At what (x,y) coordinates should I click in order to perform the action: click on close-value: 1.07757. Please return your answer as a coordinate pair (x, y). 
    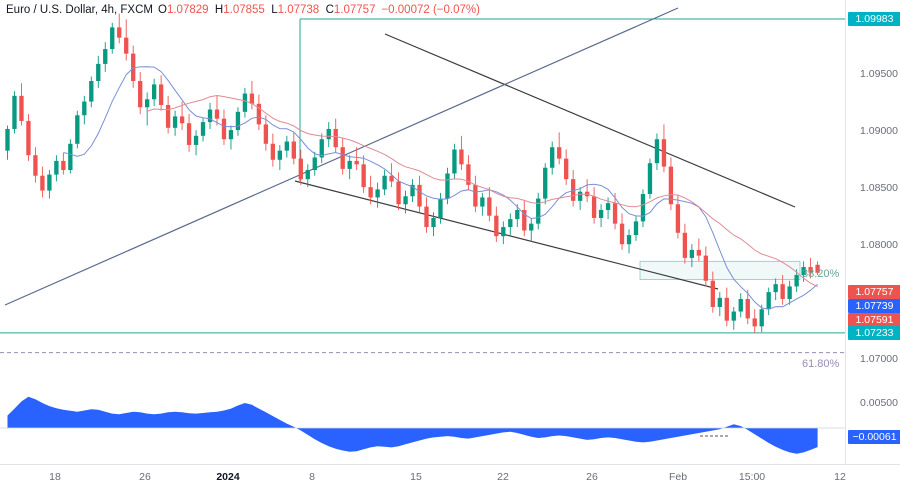
    Looking at the image, I should click on (354, 10).